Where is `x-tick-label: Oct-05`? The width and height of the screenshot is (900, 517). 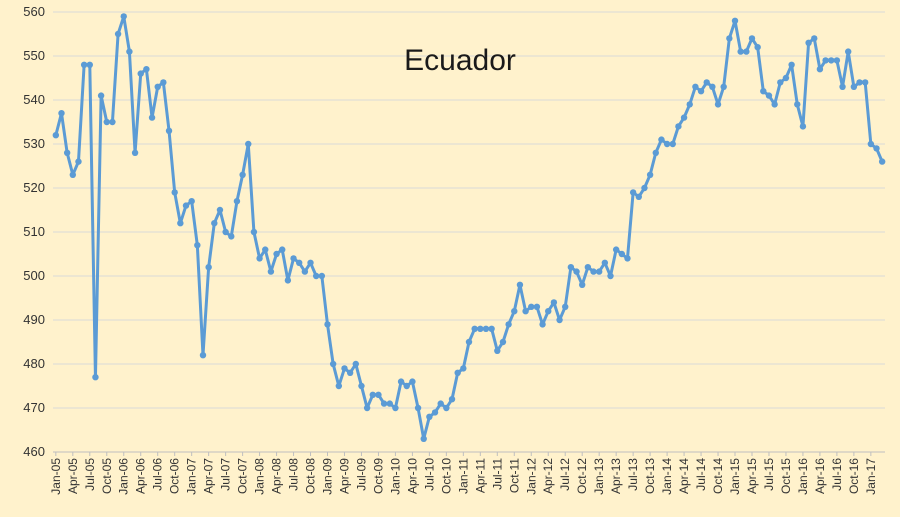 x-tick-label: Oct-05 is located at coordinates (107, 476).